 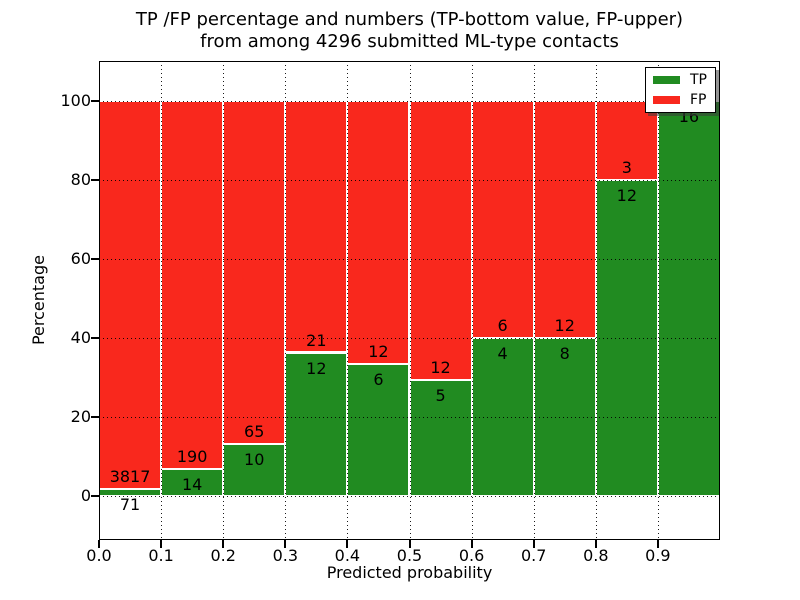 What do you see at coordinates (161, 555) in the screenshot?
I see `x-axis-tick-label: 0.1` at bounding box center [161, 555].